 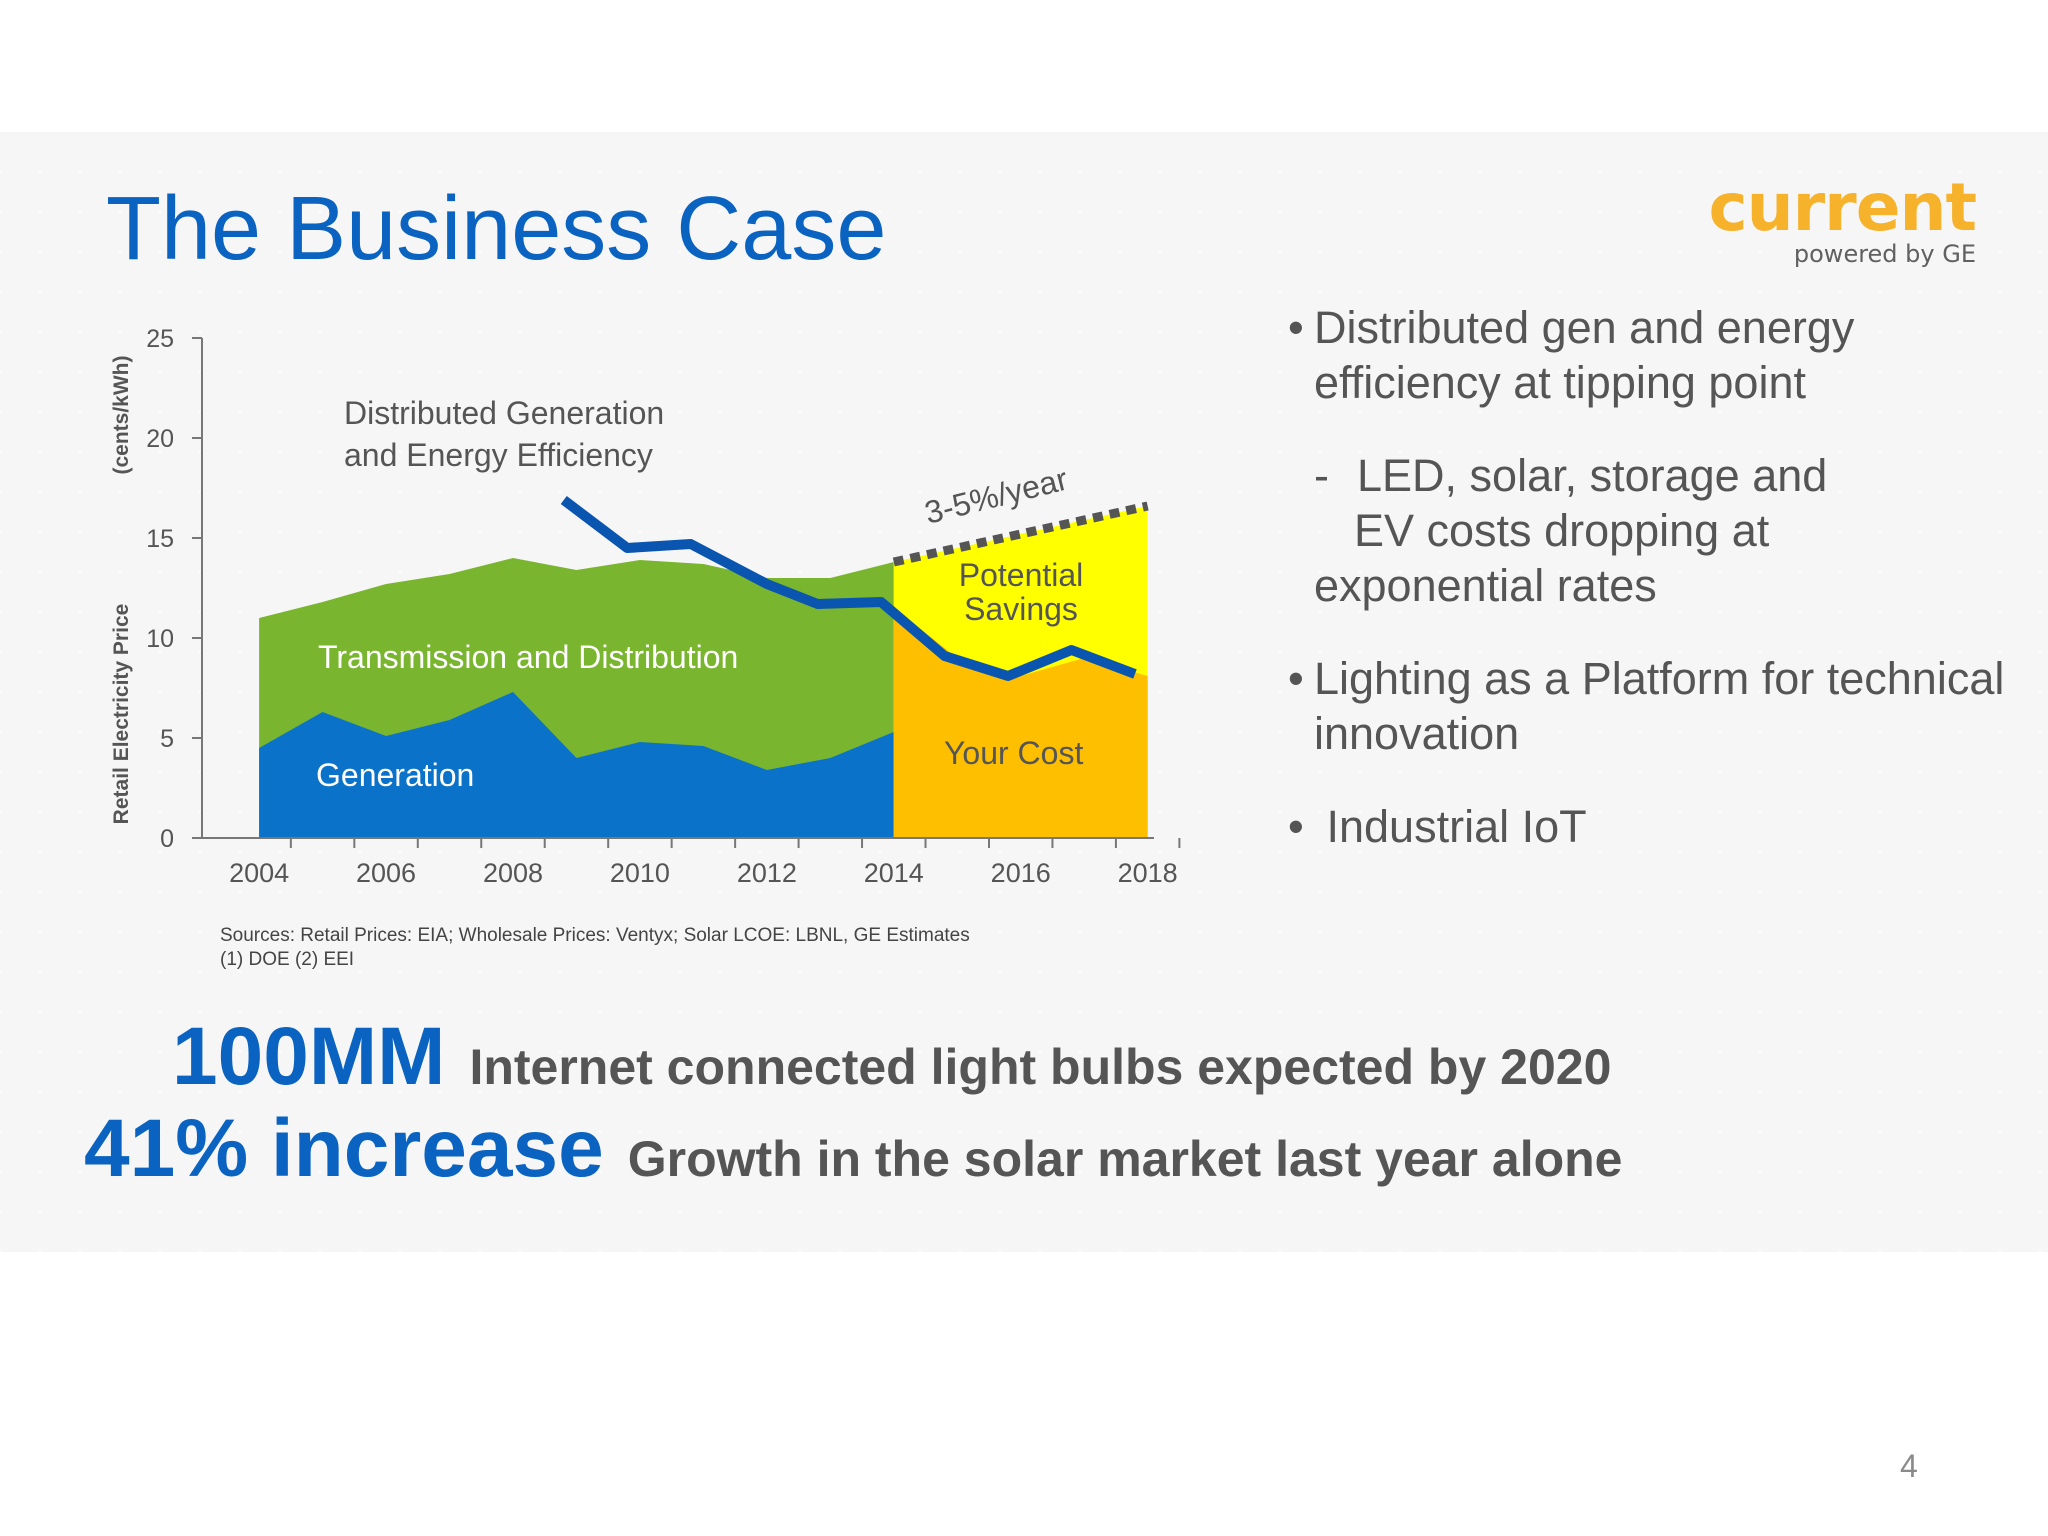 I want to click on x-tick-label: 2004, so click(x=259, y=873).